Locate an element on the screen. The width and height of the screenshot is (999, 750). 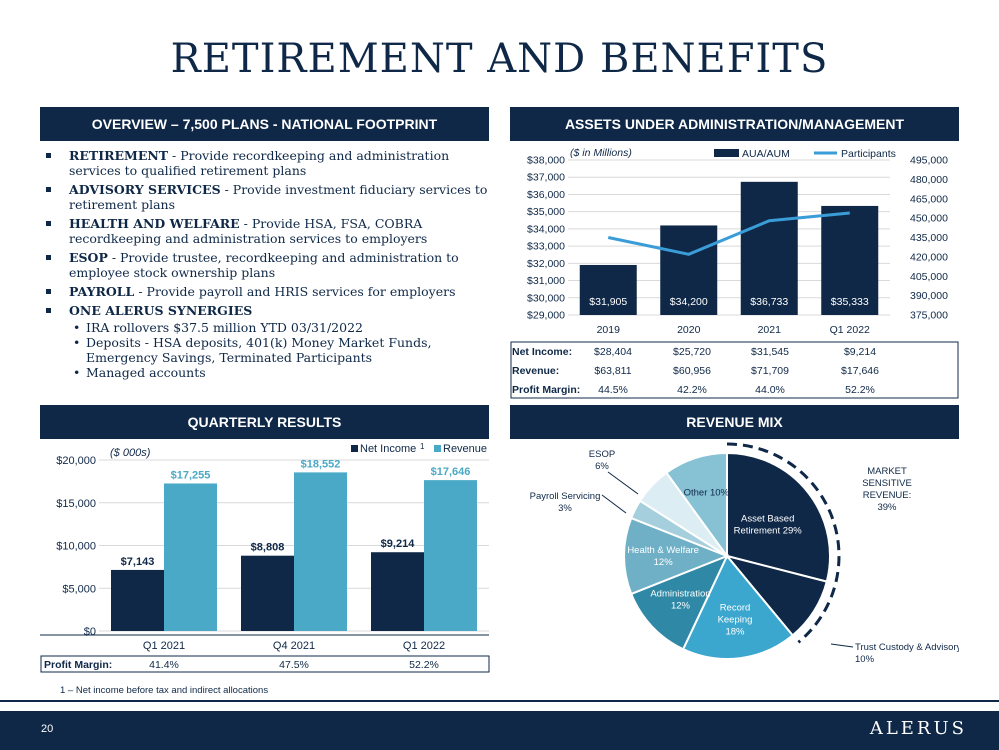
participants-line is located at coordinates (728, 233).